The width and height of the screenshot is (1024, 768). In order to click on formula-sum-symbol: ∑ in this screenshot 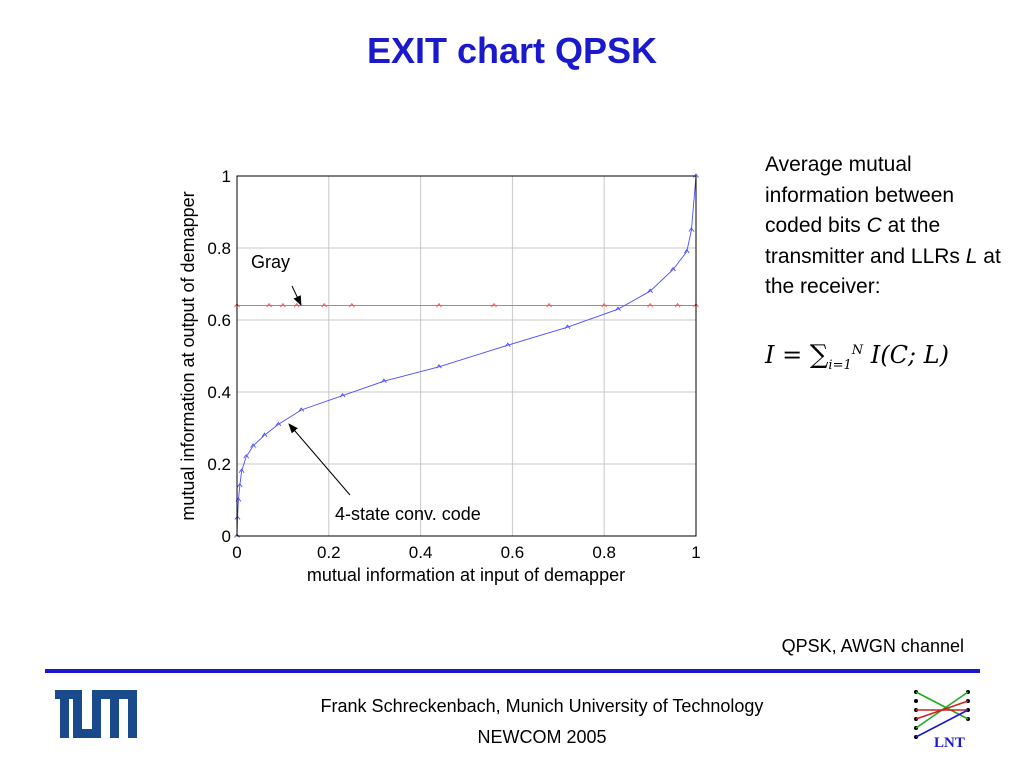, I will do `click(819, 355)`.